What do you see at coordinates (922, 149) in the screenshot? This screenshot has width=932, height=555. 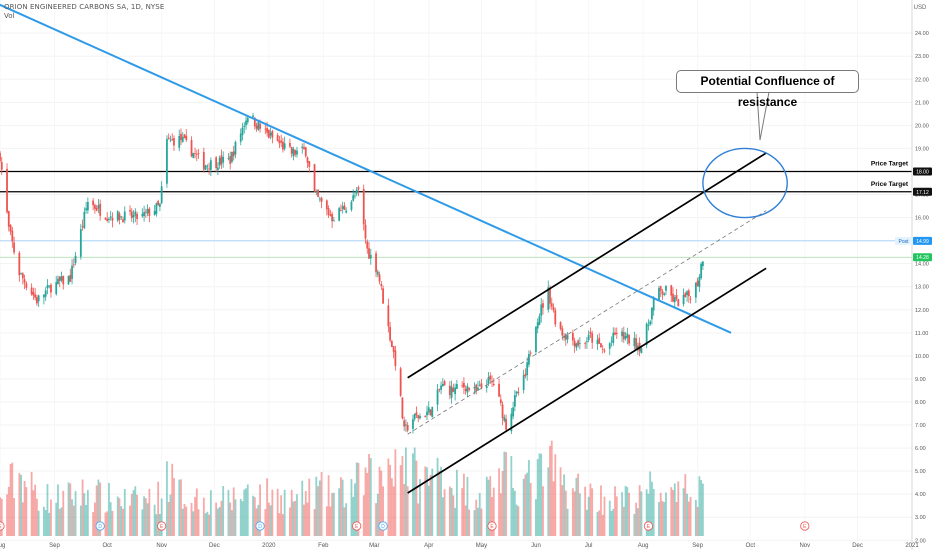 I see `y-tick-label: 19.00` at bounding box center [922, 149].